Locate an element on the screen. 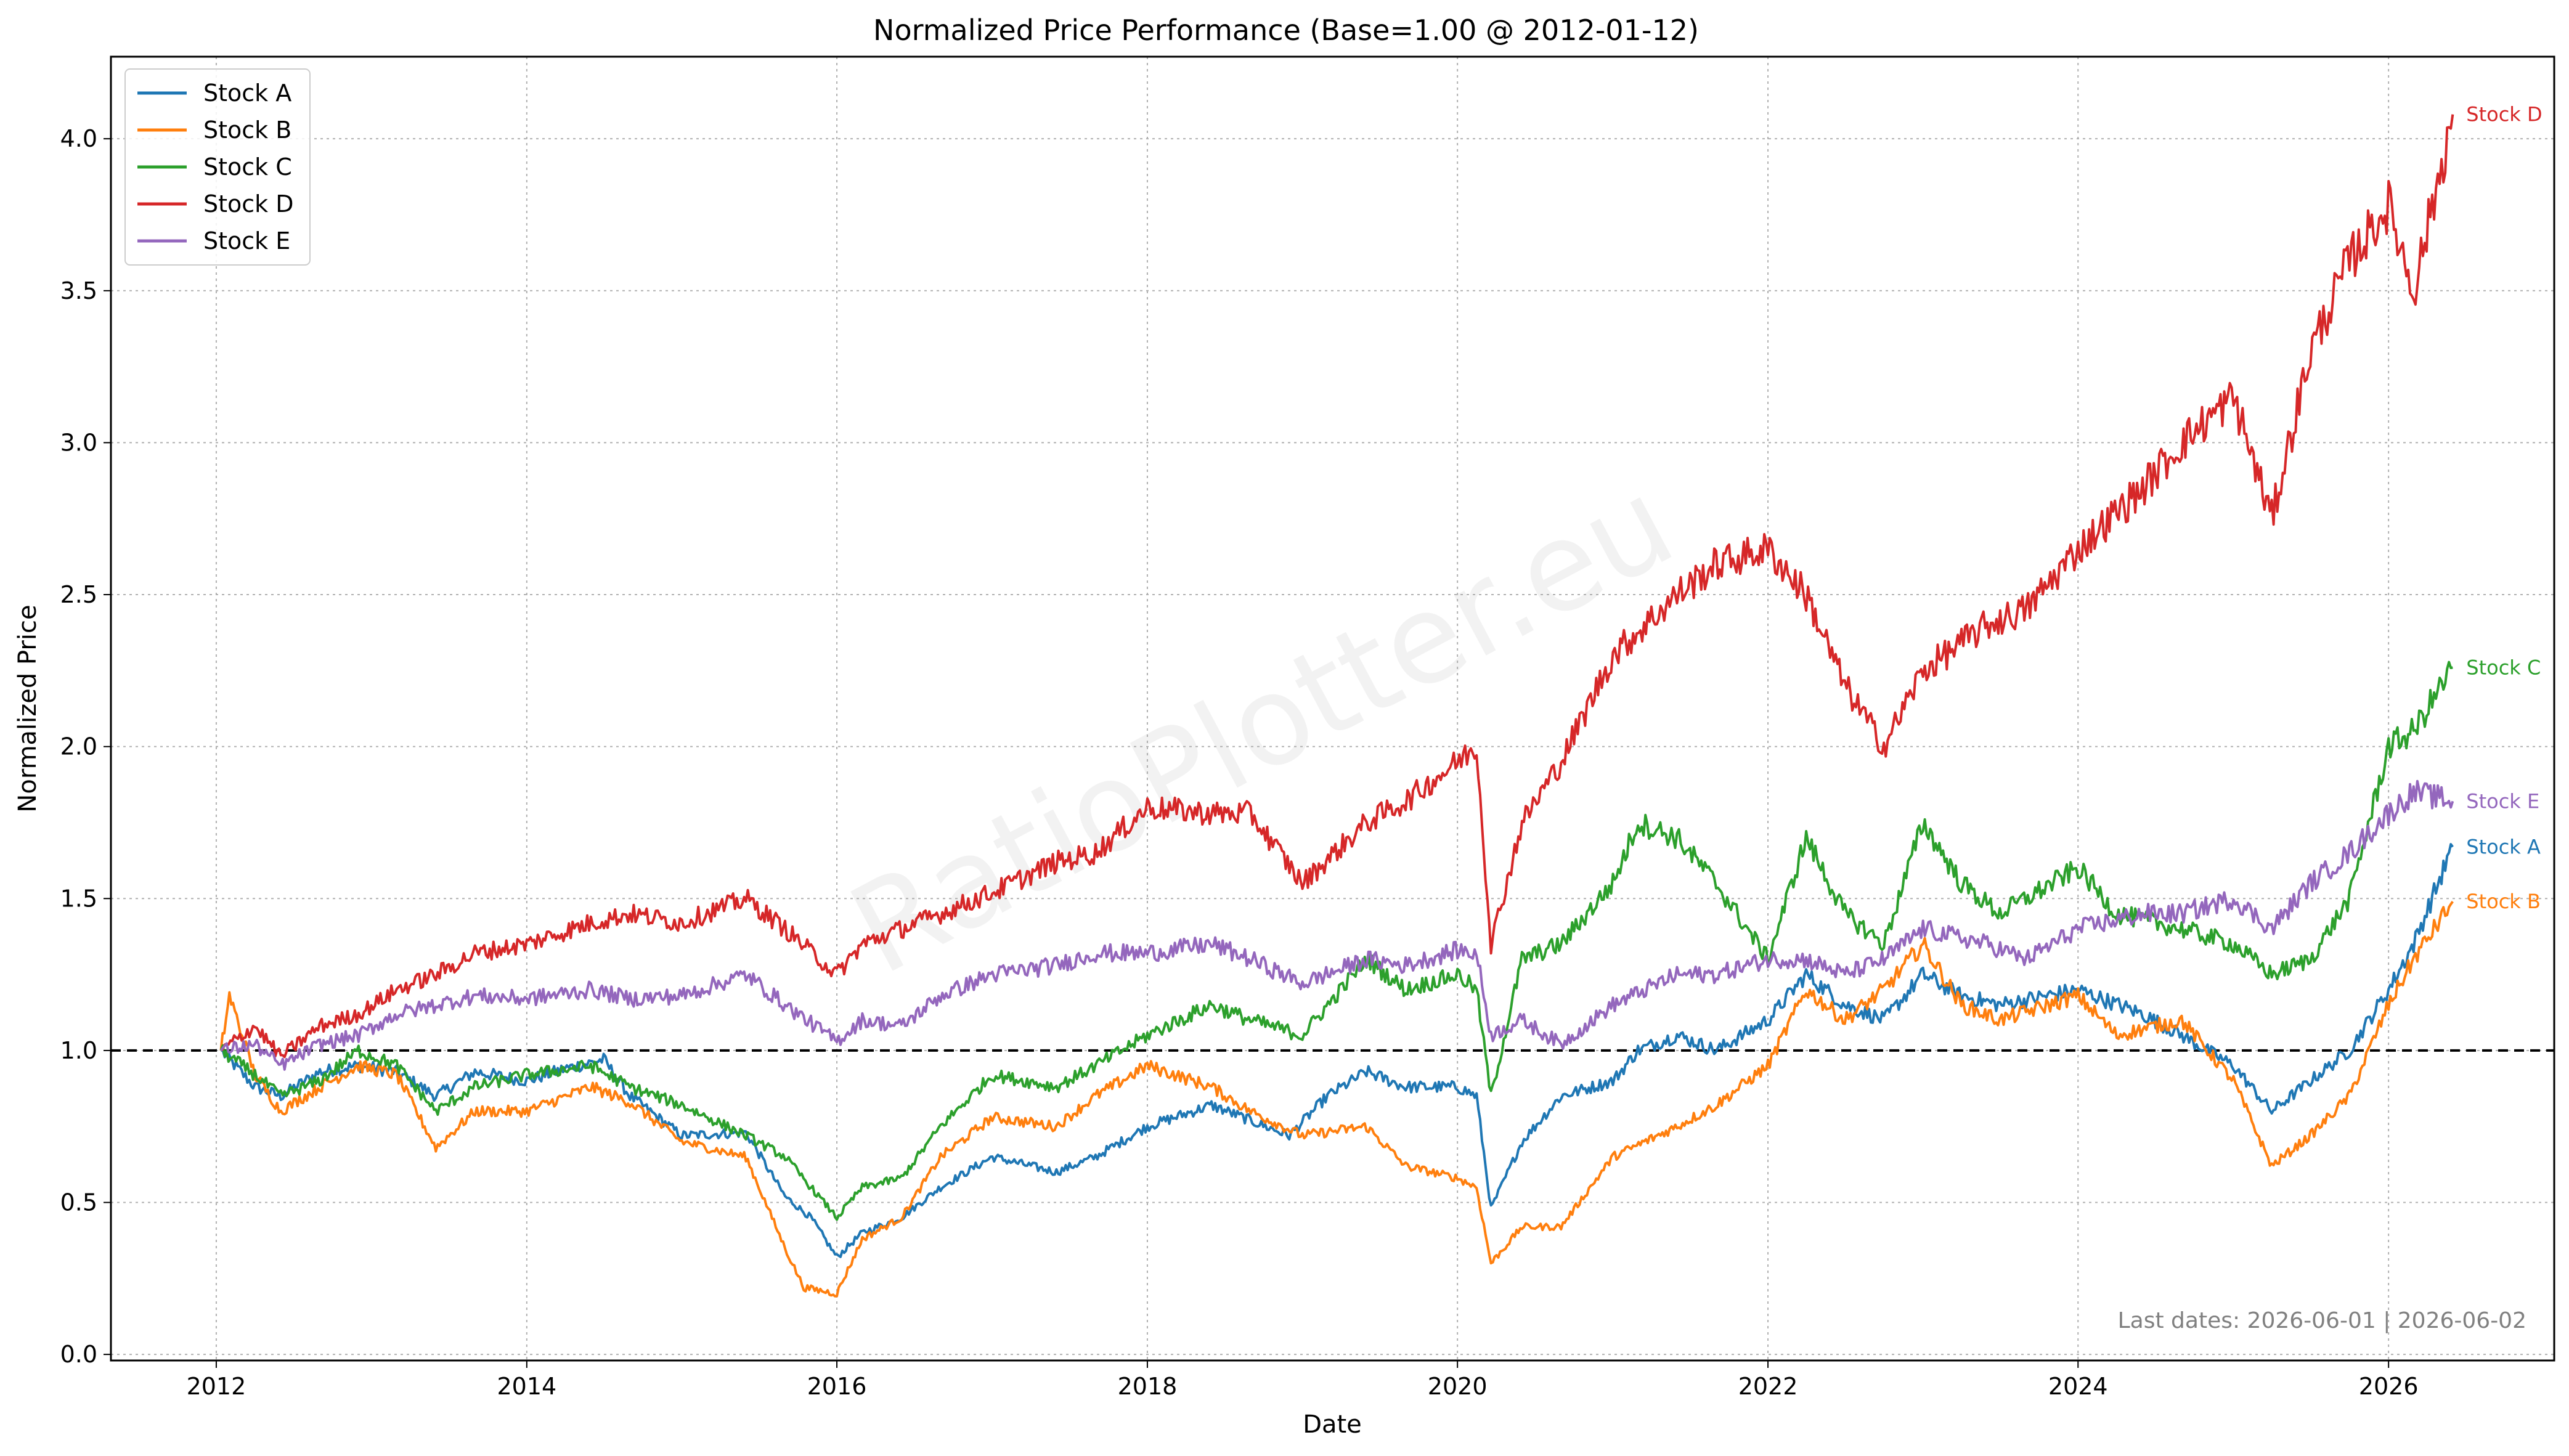 The width and height of the screenshot is (2569, 1456). x-tick-label: 2022 is located at coordinates (1768, 1386).